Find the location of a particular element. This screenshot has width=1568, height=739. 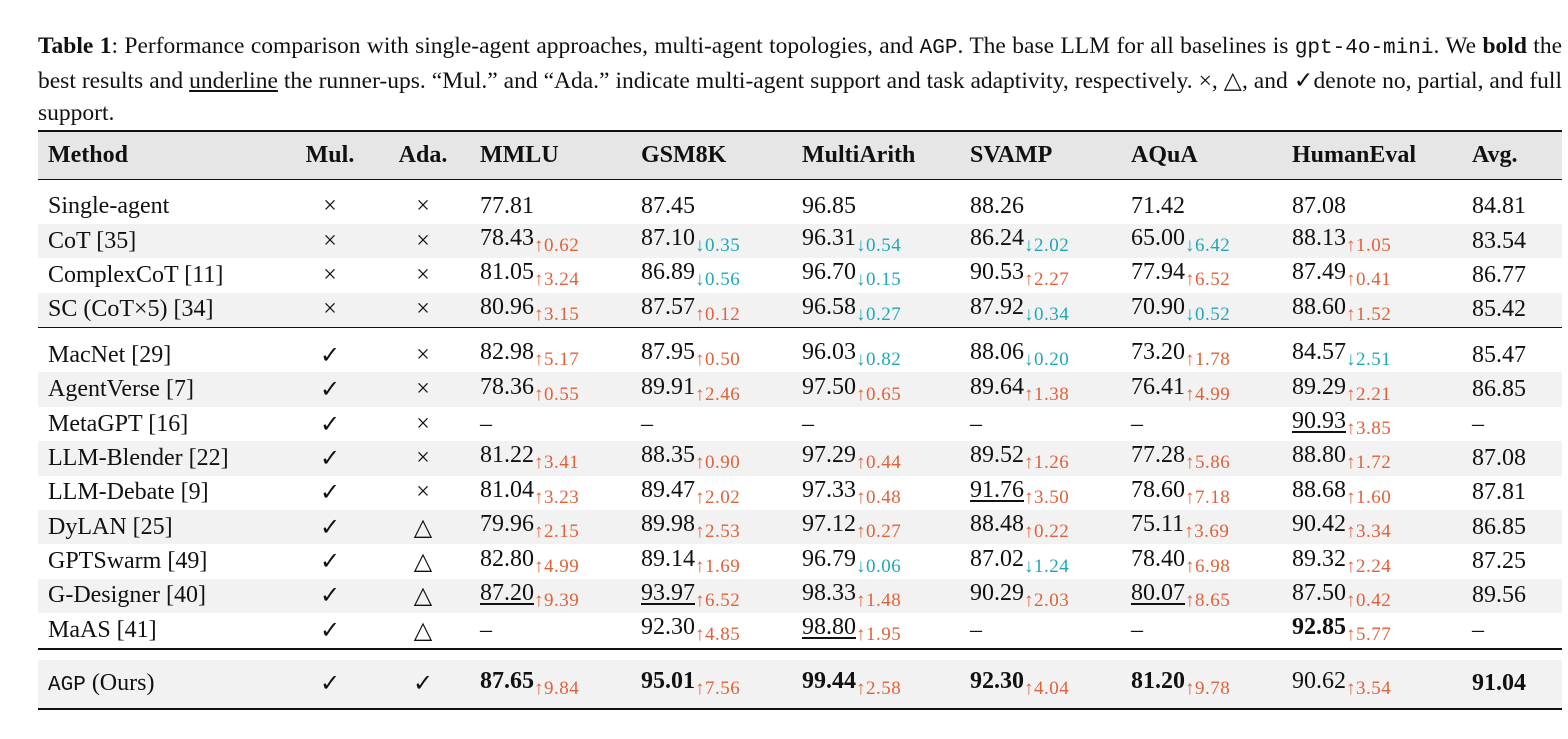

cell-value: 89.98 is located at coordinates (668, 524).